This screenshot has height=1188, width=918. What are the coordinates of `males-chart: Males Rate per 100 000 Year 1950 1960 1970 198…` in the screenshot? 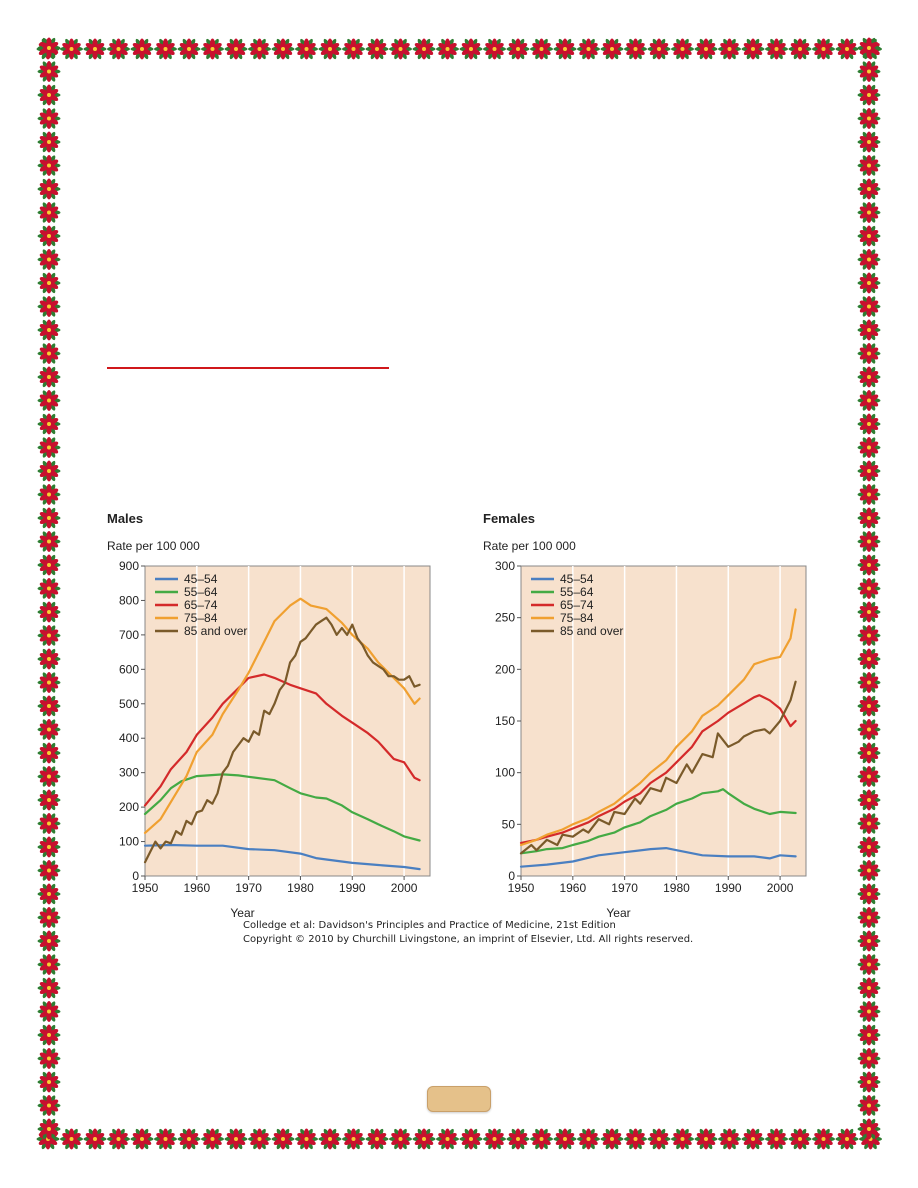 It's located at (269, 715).